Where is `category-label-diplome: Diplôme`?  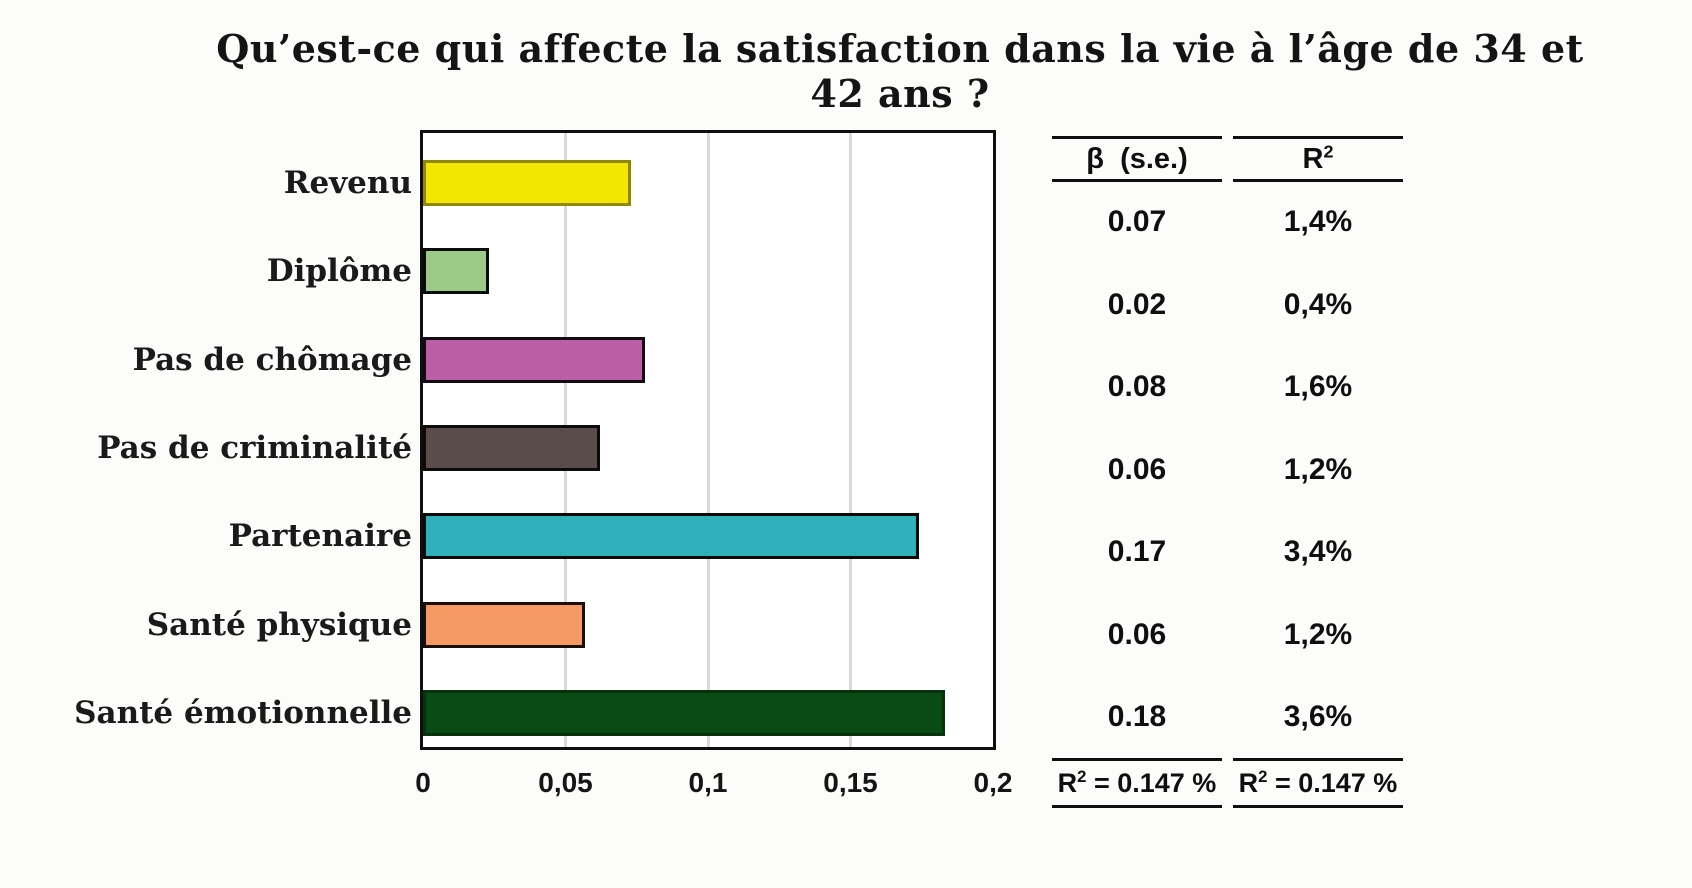 category-label-diplome: Diplôme is located at coordinates (339, 271).